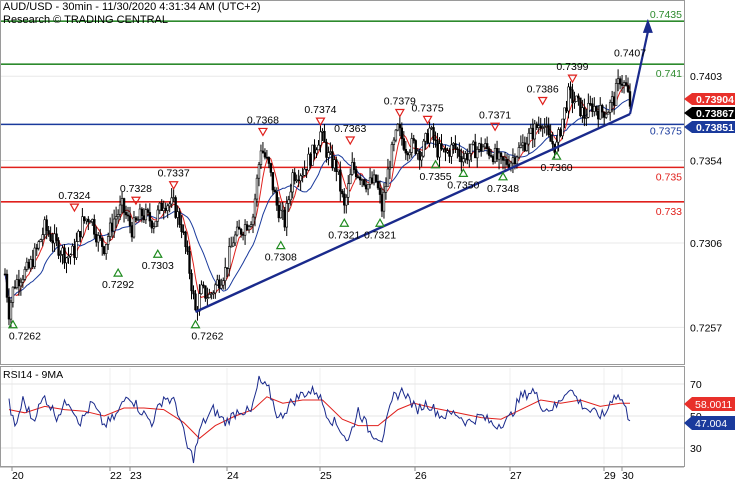  I want to click on time-axis-tick-label: 20, so click(18, 475).